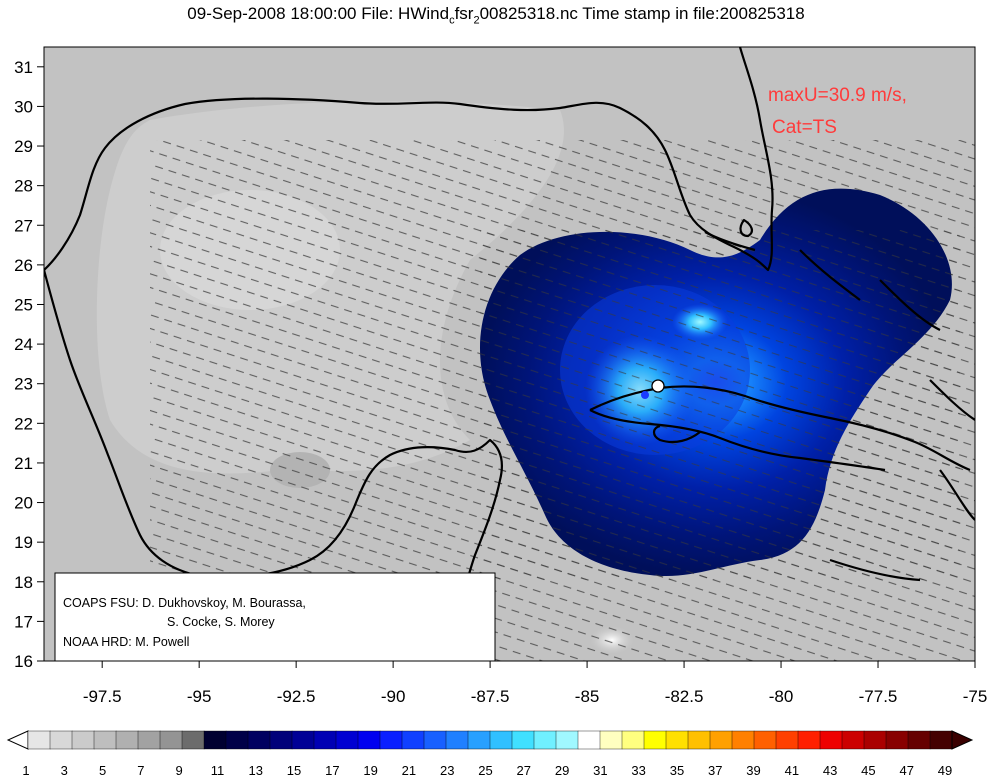 Image resolution: width=992 pixels, height=784 pixels. Describe the element at coordinates (23, 225) in the screenshot. I see `y-tick-label: 27` at that location.